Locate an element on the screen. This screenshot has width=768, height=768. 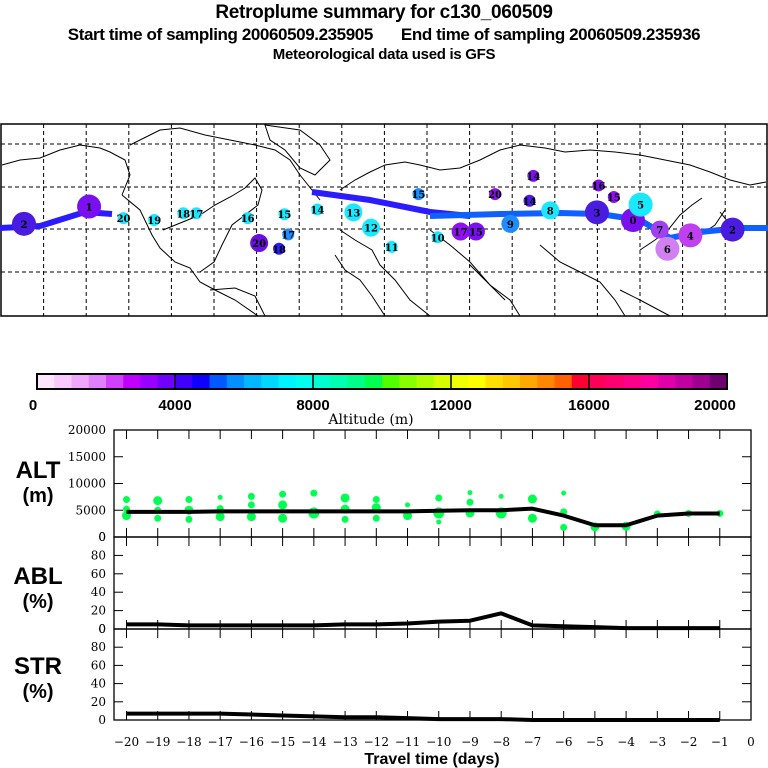
panel-abl: ABL(%) 0 80 60 40 20 0 is located at coordinates (382, 583).